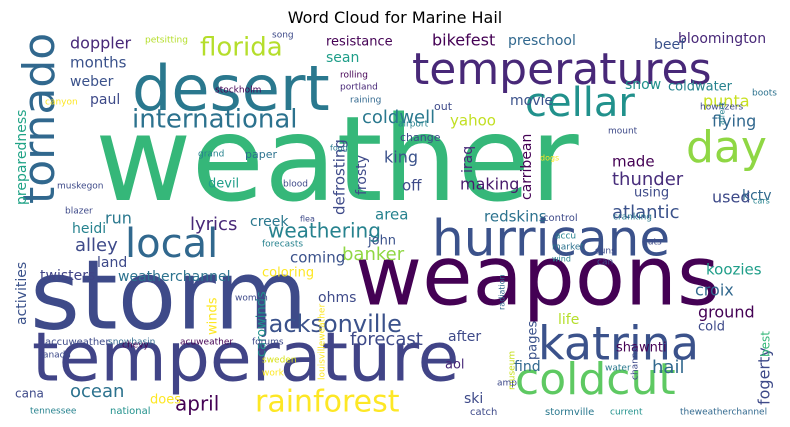 This screenshot has width=790, height=427. Describe the element at coordinates (531, 101) in the screenshot. I see `word-movie: movie` at that location.